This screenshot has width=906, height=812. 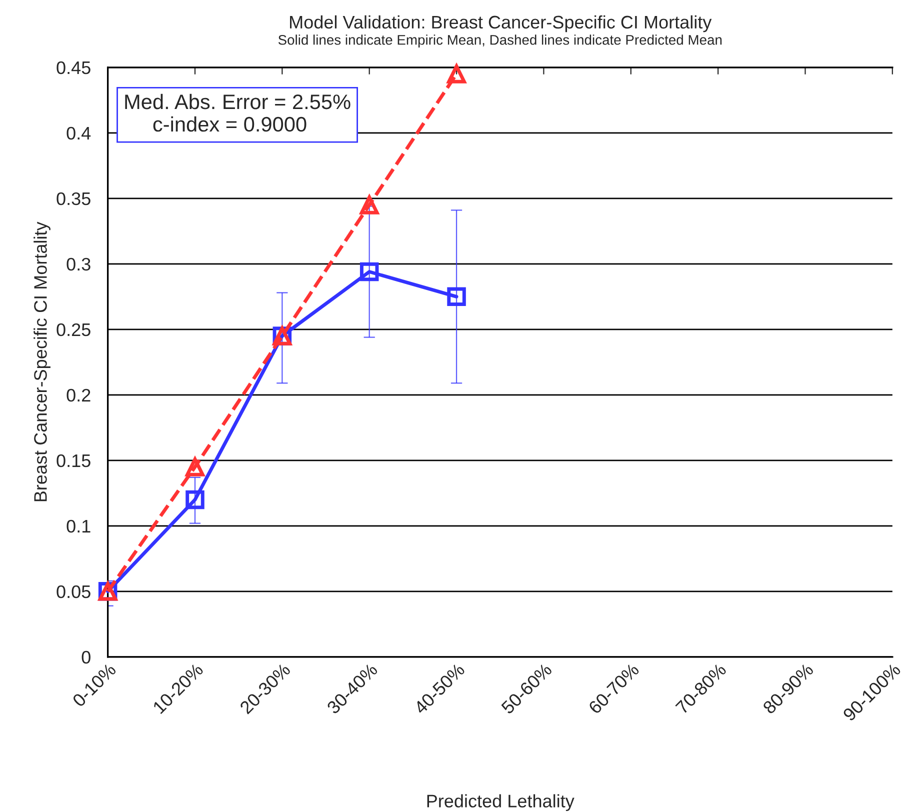 What do you see at coordinates (73, 461) in the screenshot?
I see `y-tick-label: 0.15` at bounding box center [73, 461].